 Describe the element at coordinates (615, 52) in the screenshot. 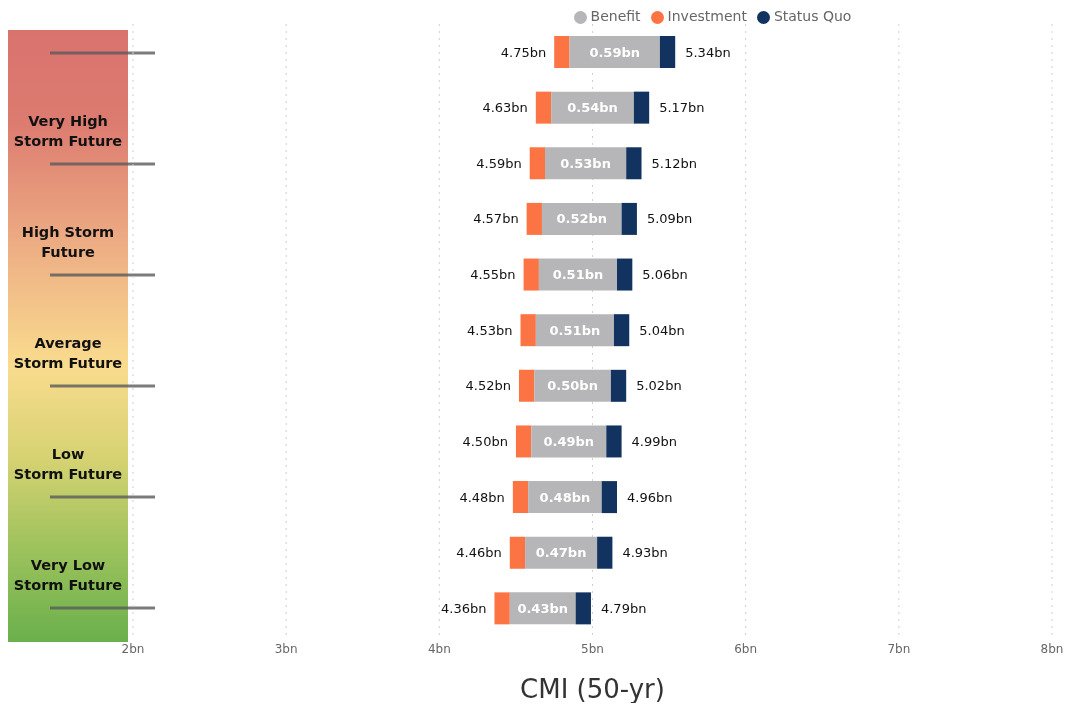

I see `data-label: 0.59bn` at that location.